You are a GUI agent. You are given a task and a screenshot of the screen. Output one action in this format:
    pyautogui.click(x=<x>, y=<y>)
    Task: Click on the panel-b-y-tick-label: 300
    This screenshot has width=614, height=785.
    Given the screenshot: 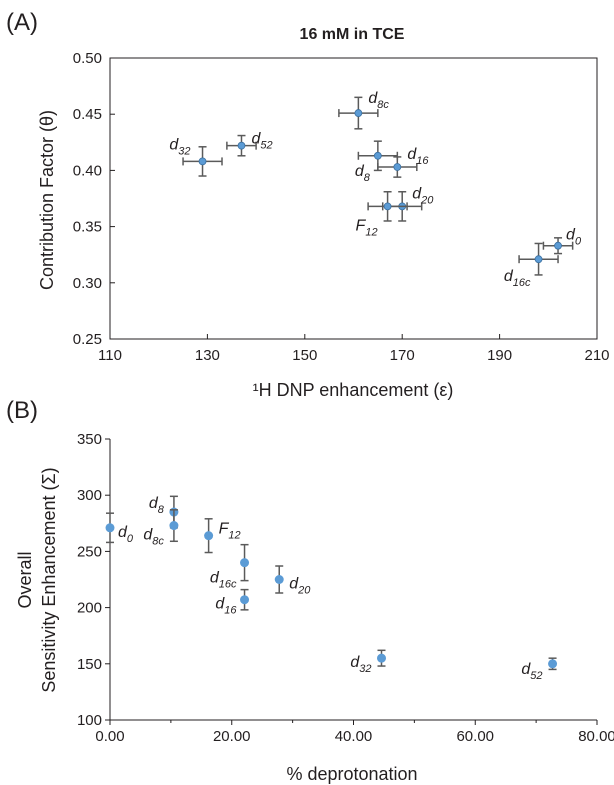 What is the action you would take?
    pyautogui.click(x=89, y=495)
    